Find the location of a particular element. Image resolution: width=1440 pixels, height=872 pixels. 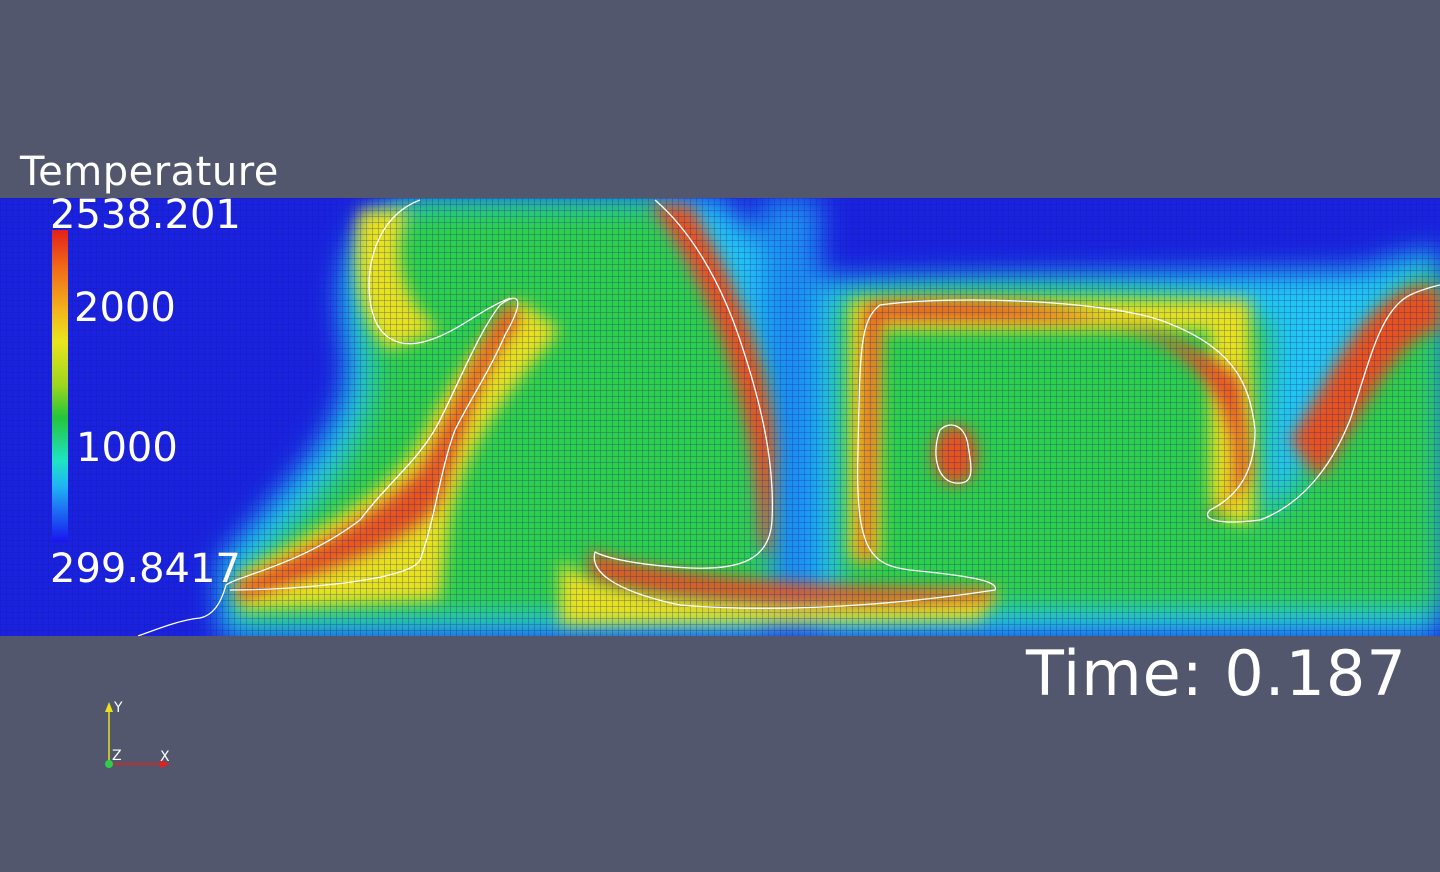

color-scale-bar is located at coordinates (60, 386).